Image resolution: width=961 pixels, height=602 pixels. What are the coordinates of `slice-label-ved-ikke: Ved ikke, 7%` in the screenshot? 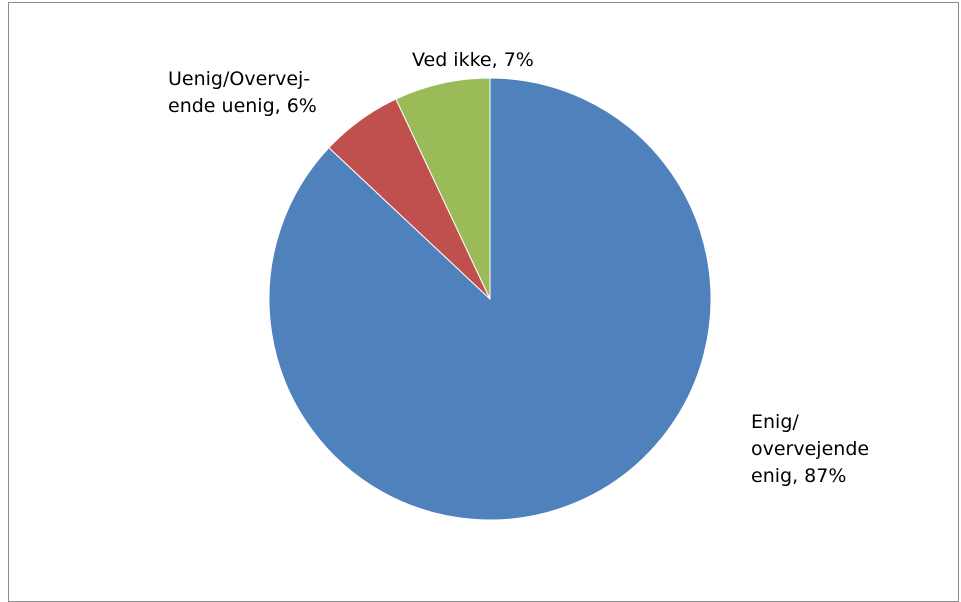 It's located at (473, 60).